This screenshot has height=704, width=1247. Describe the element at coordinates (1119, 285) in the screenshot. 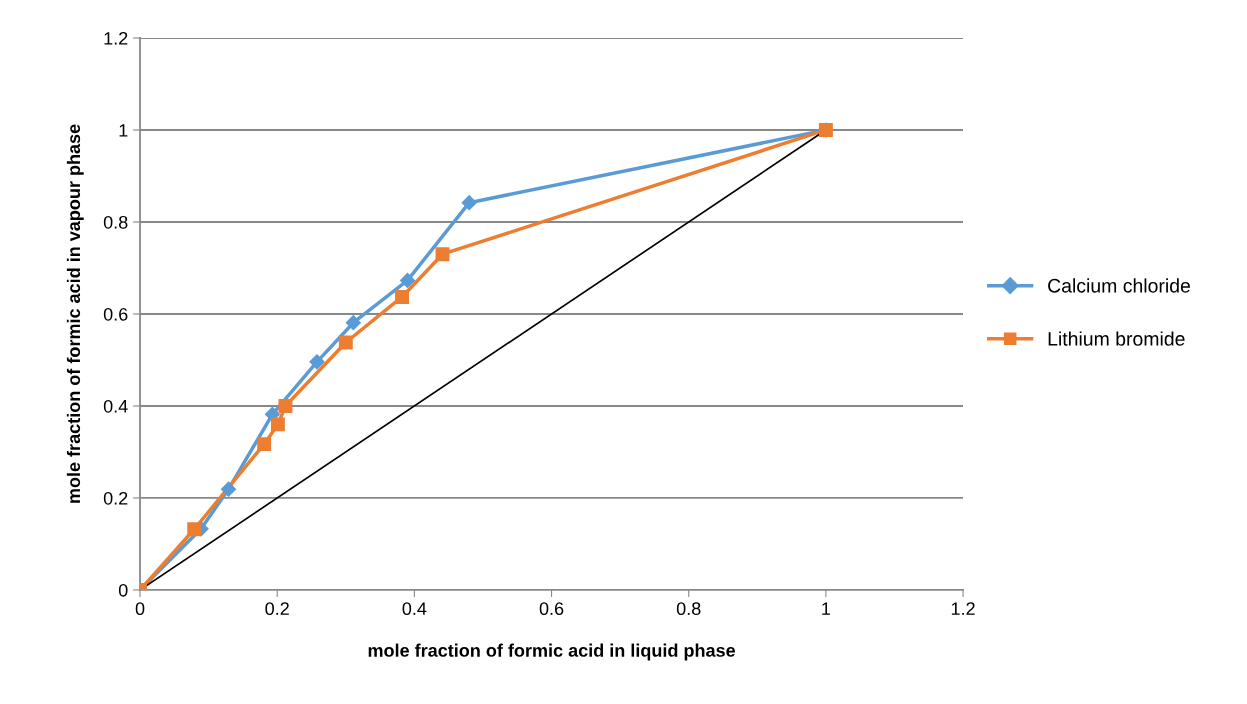

I see `legend-label: Calcium chloride` at that location.